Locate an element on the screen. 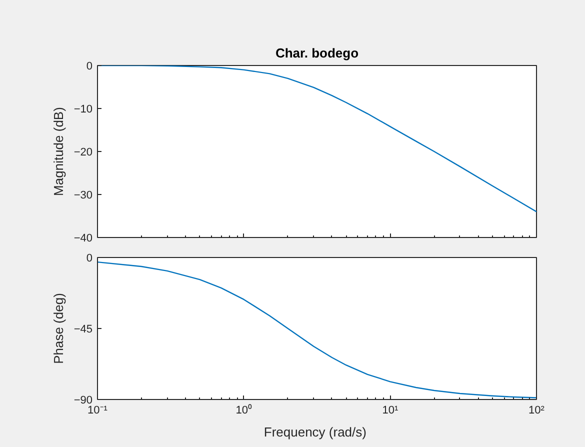 Image resolution: width=585 pixels, height=447 pixels. x-tick-label: 10⁻¹ is located at coordinates (98, 410).